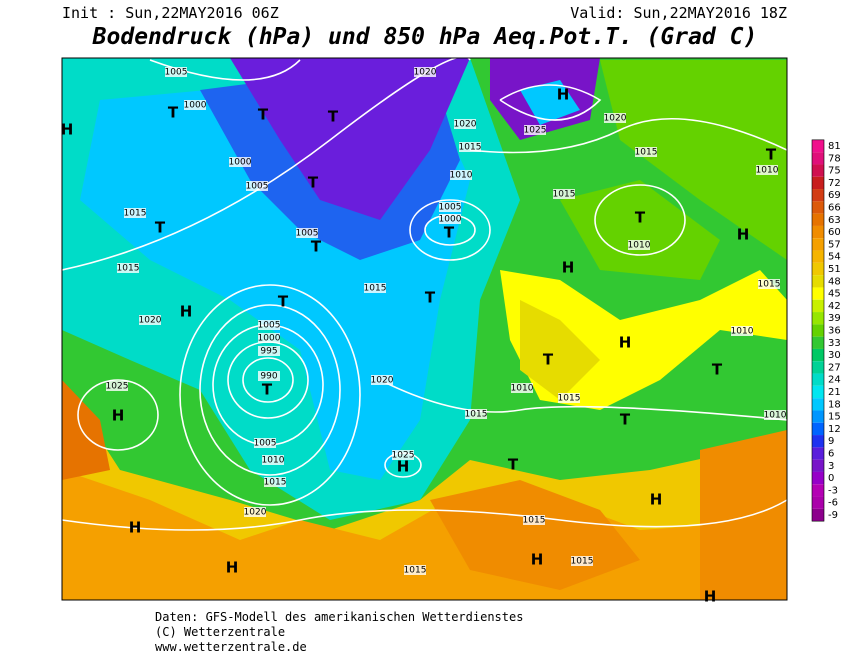  I want to click on colorbar-label: 18, so click(834, 404).